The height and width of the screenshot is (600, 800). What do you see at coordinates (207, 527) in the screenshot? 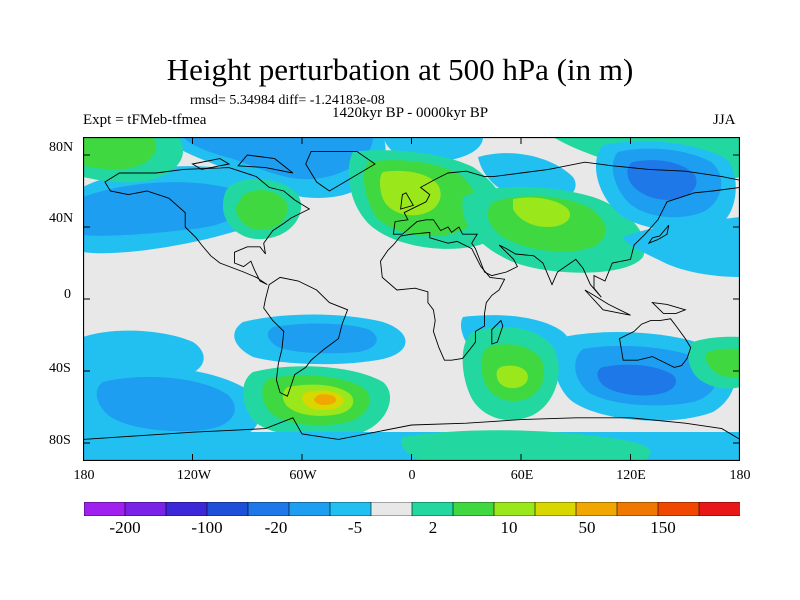
I see `colorbar-label: -100` at bounding box center [207, 527].